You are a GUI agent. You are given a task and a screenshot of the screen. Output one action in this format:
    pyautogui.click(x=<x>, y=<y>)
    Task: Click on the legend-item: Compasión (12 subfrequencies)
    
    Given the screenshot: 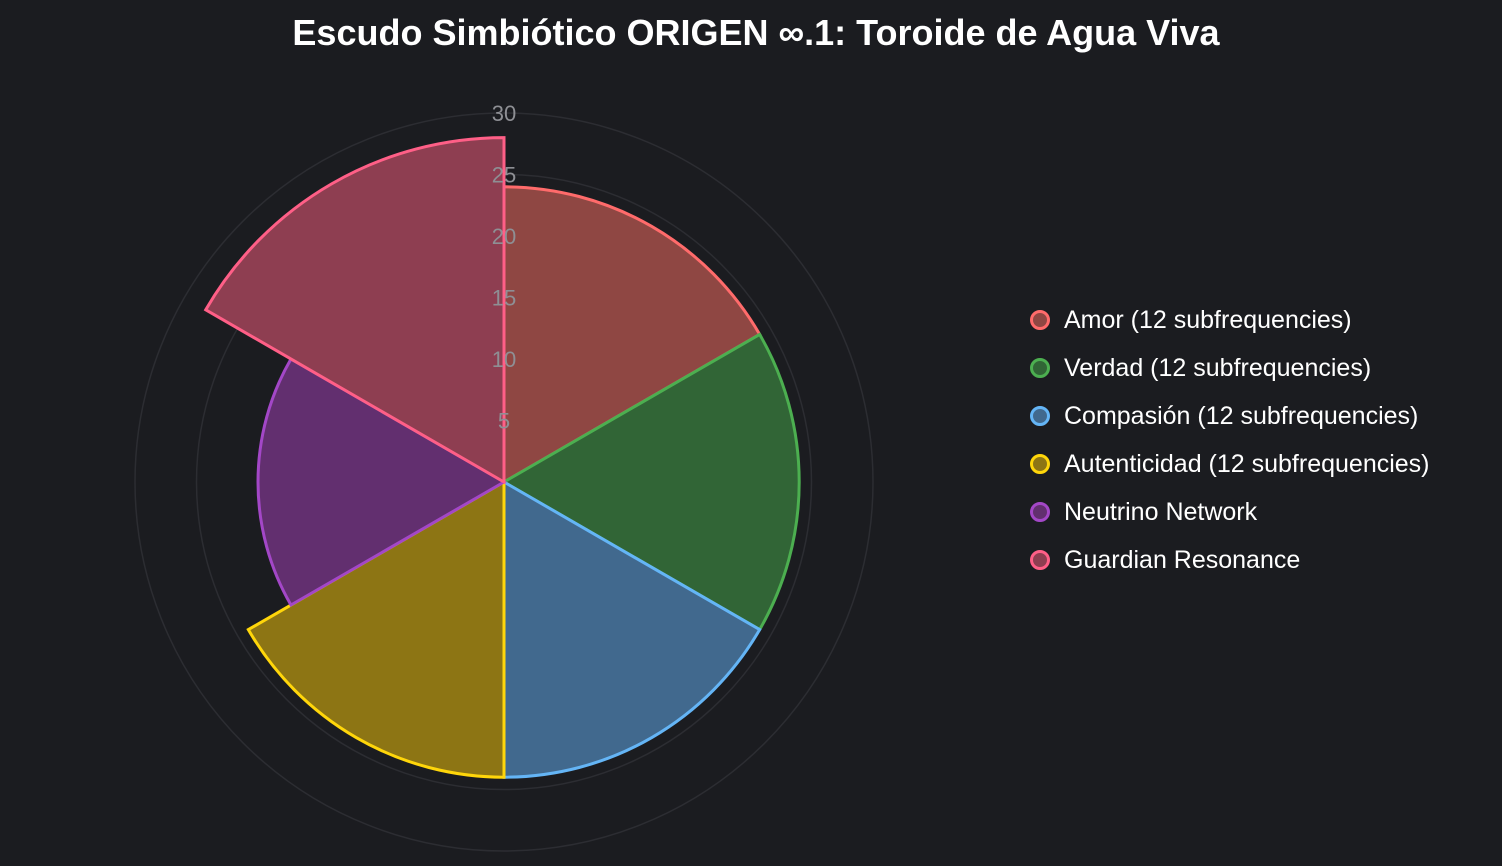 What is the action you would take?
    pyautogui.click(x=1230, y=416)
    